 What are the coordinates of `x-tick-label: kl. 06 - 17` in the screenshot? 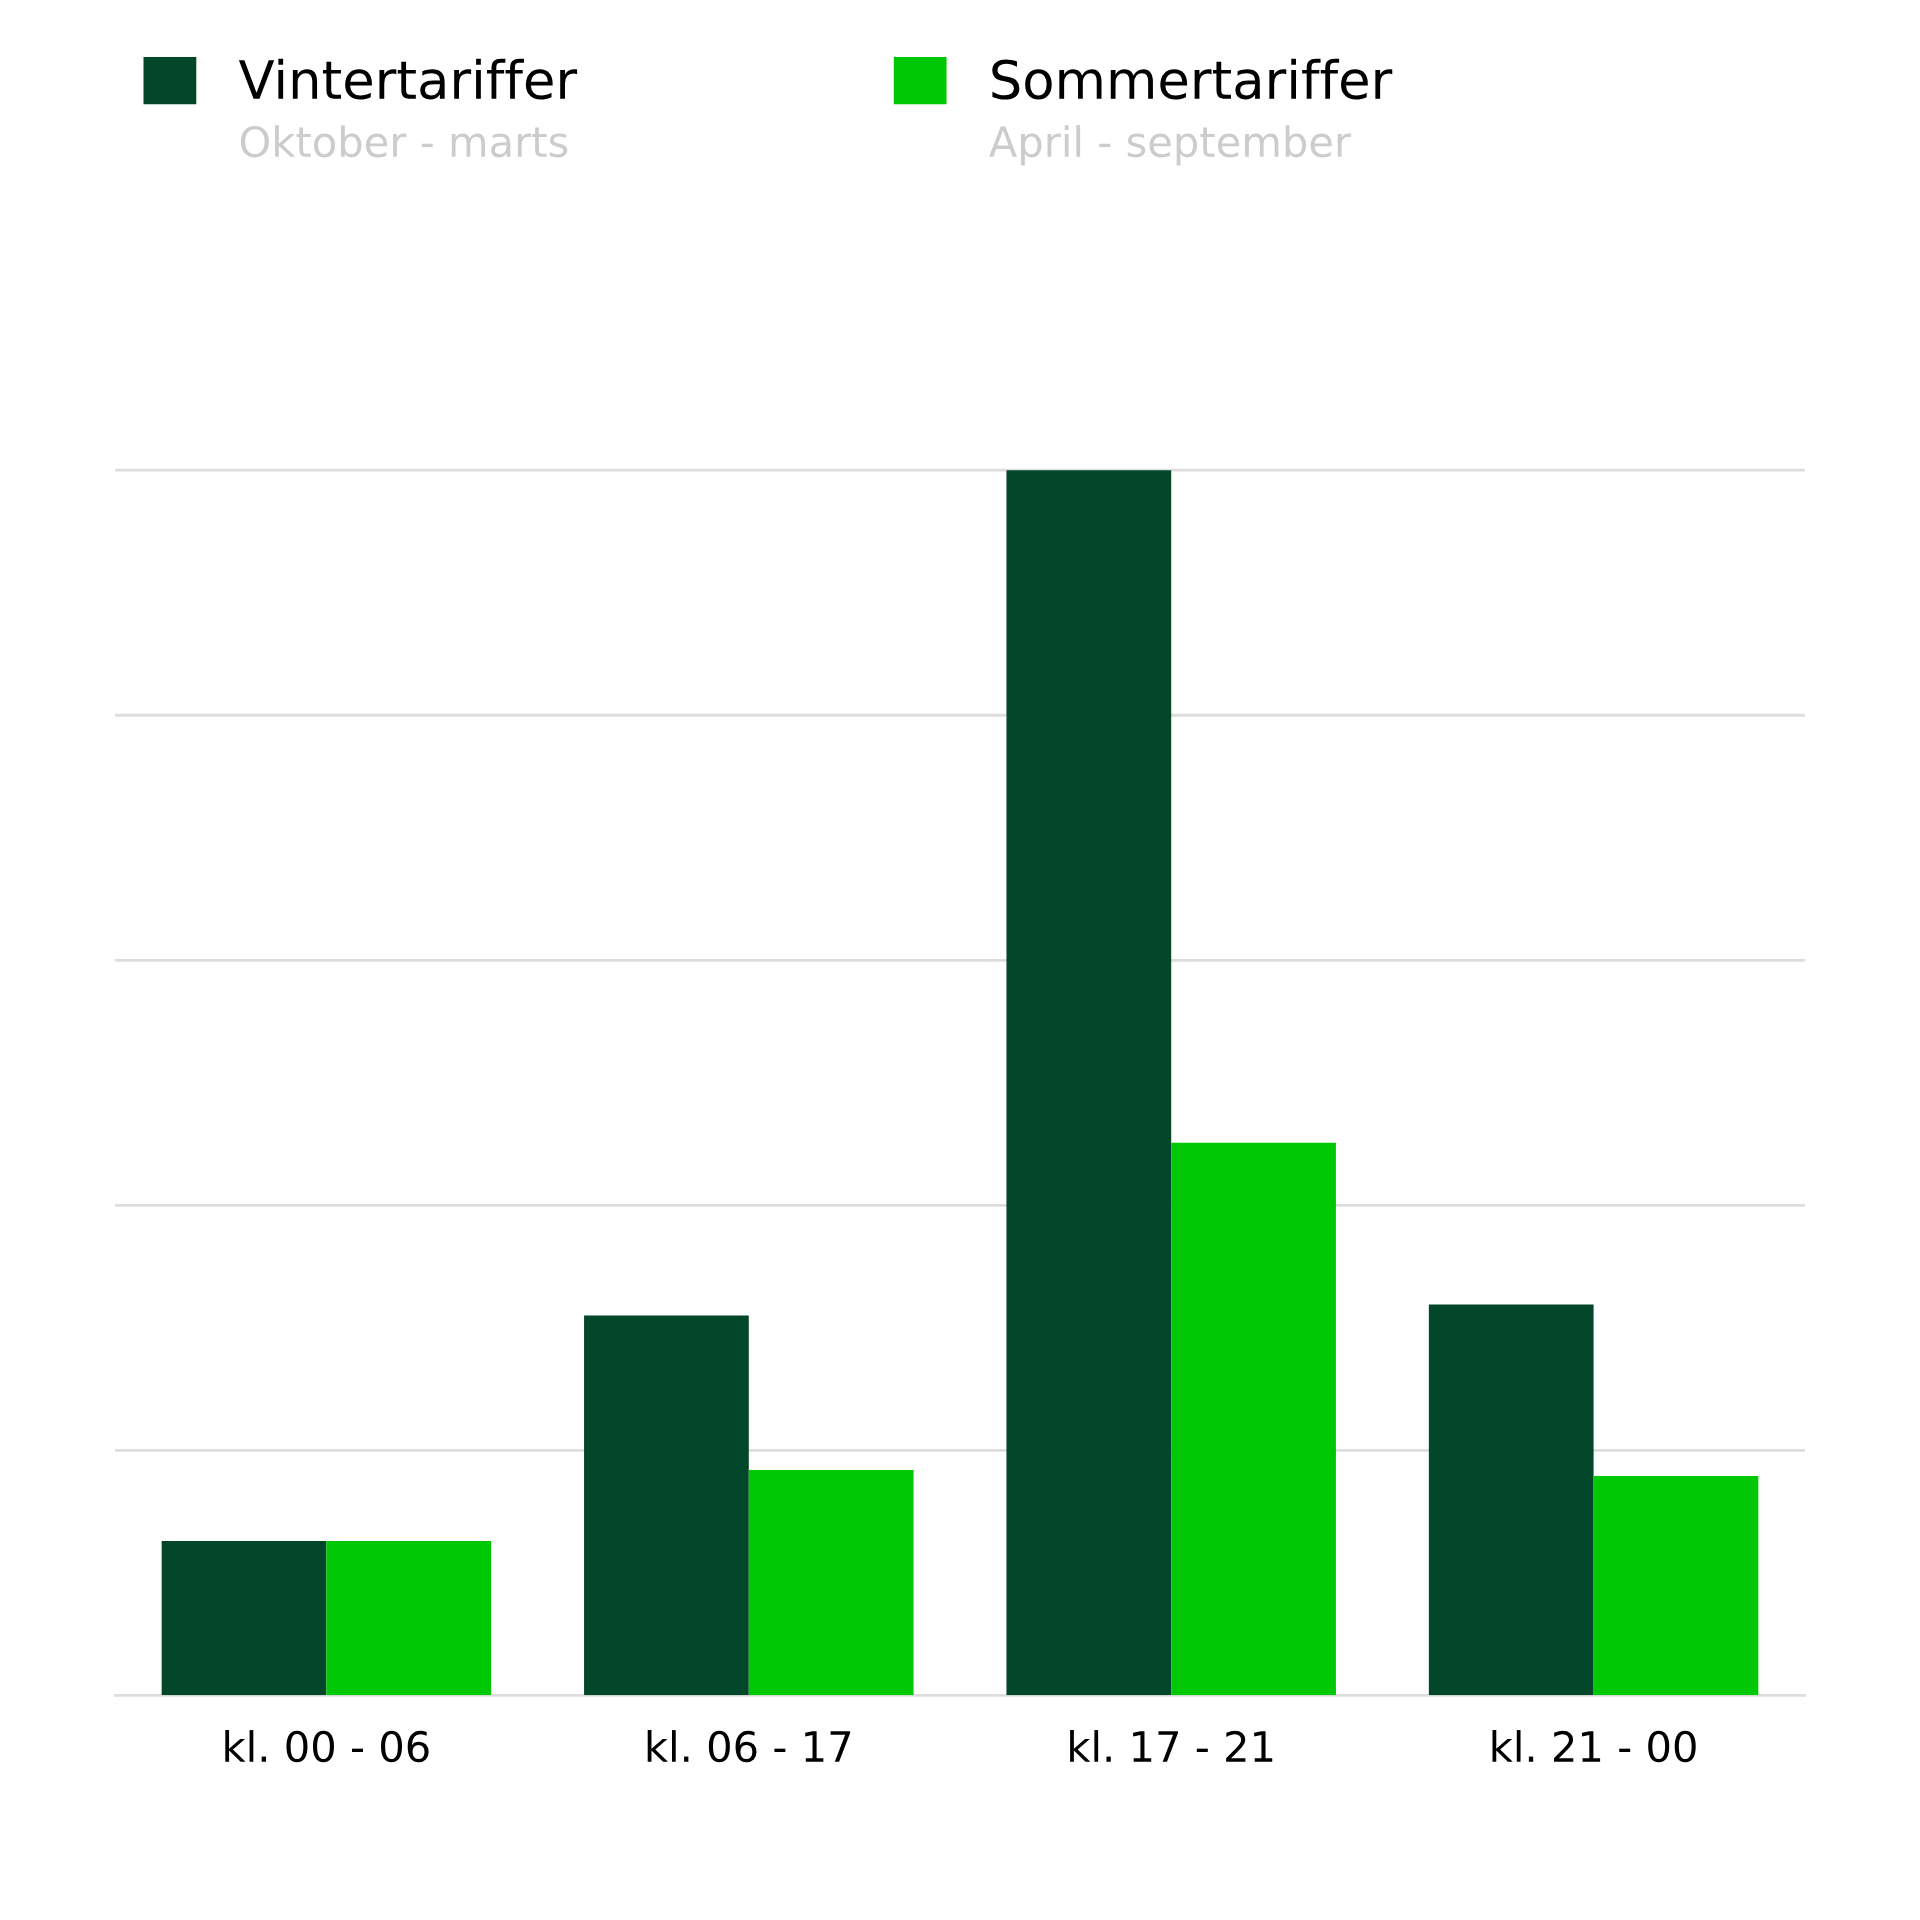 It's located at (749, 1746).